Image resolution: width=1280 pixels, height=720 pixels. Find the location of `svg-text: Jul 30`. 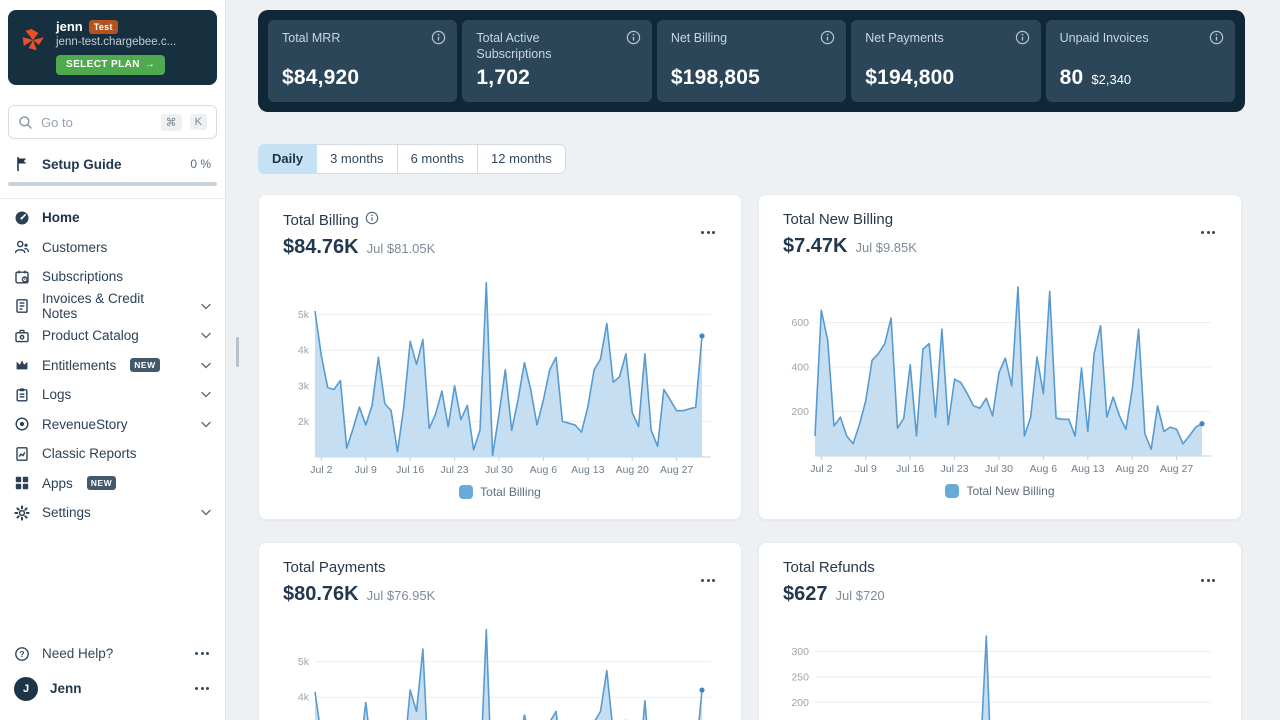

svg-text: Jul 30 is located at coordinates (999, 469).